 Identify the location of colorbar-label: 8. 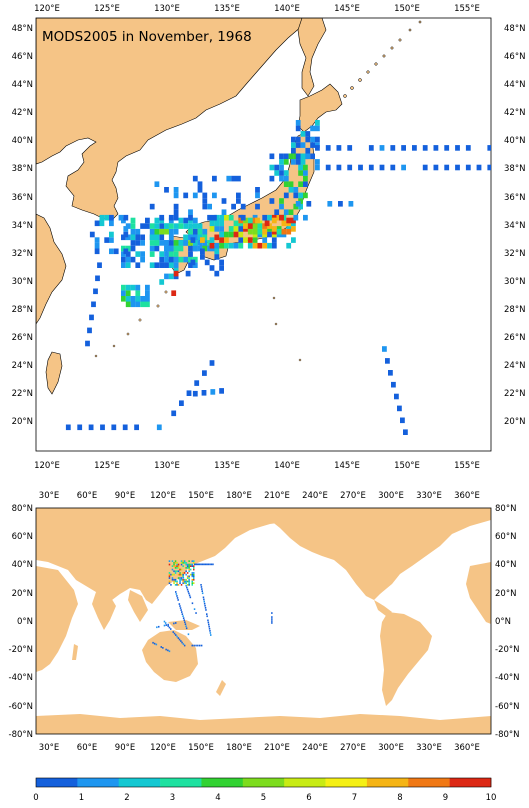
(399, 798).